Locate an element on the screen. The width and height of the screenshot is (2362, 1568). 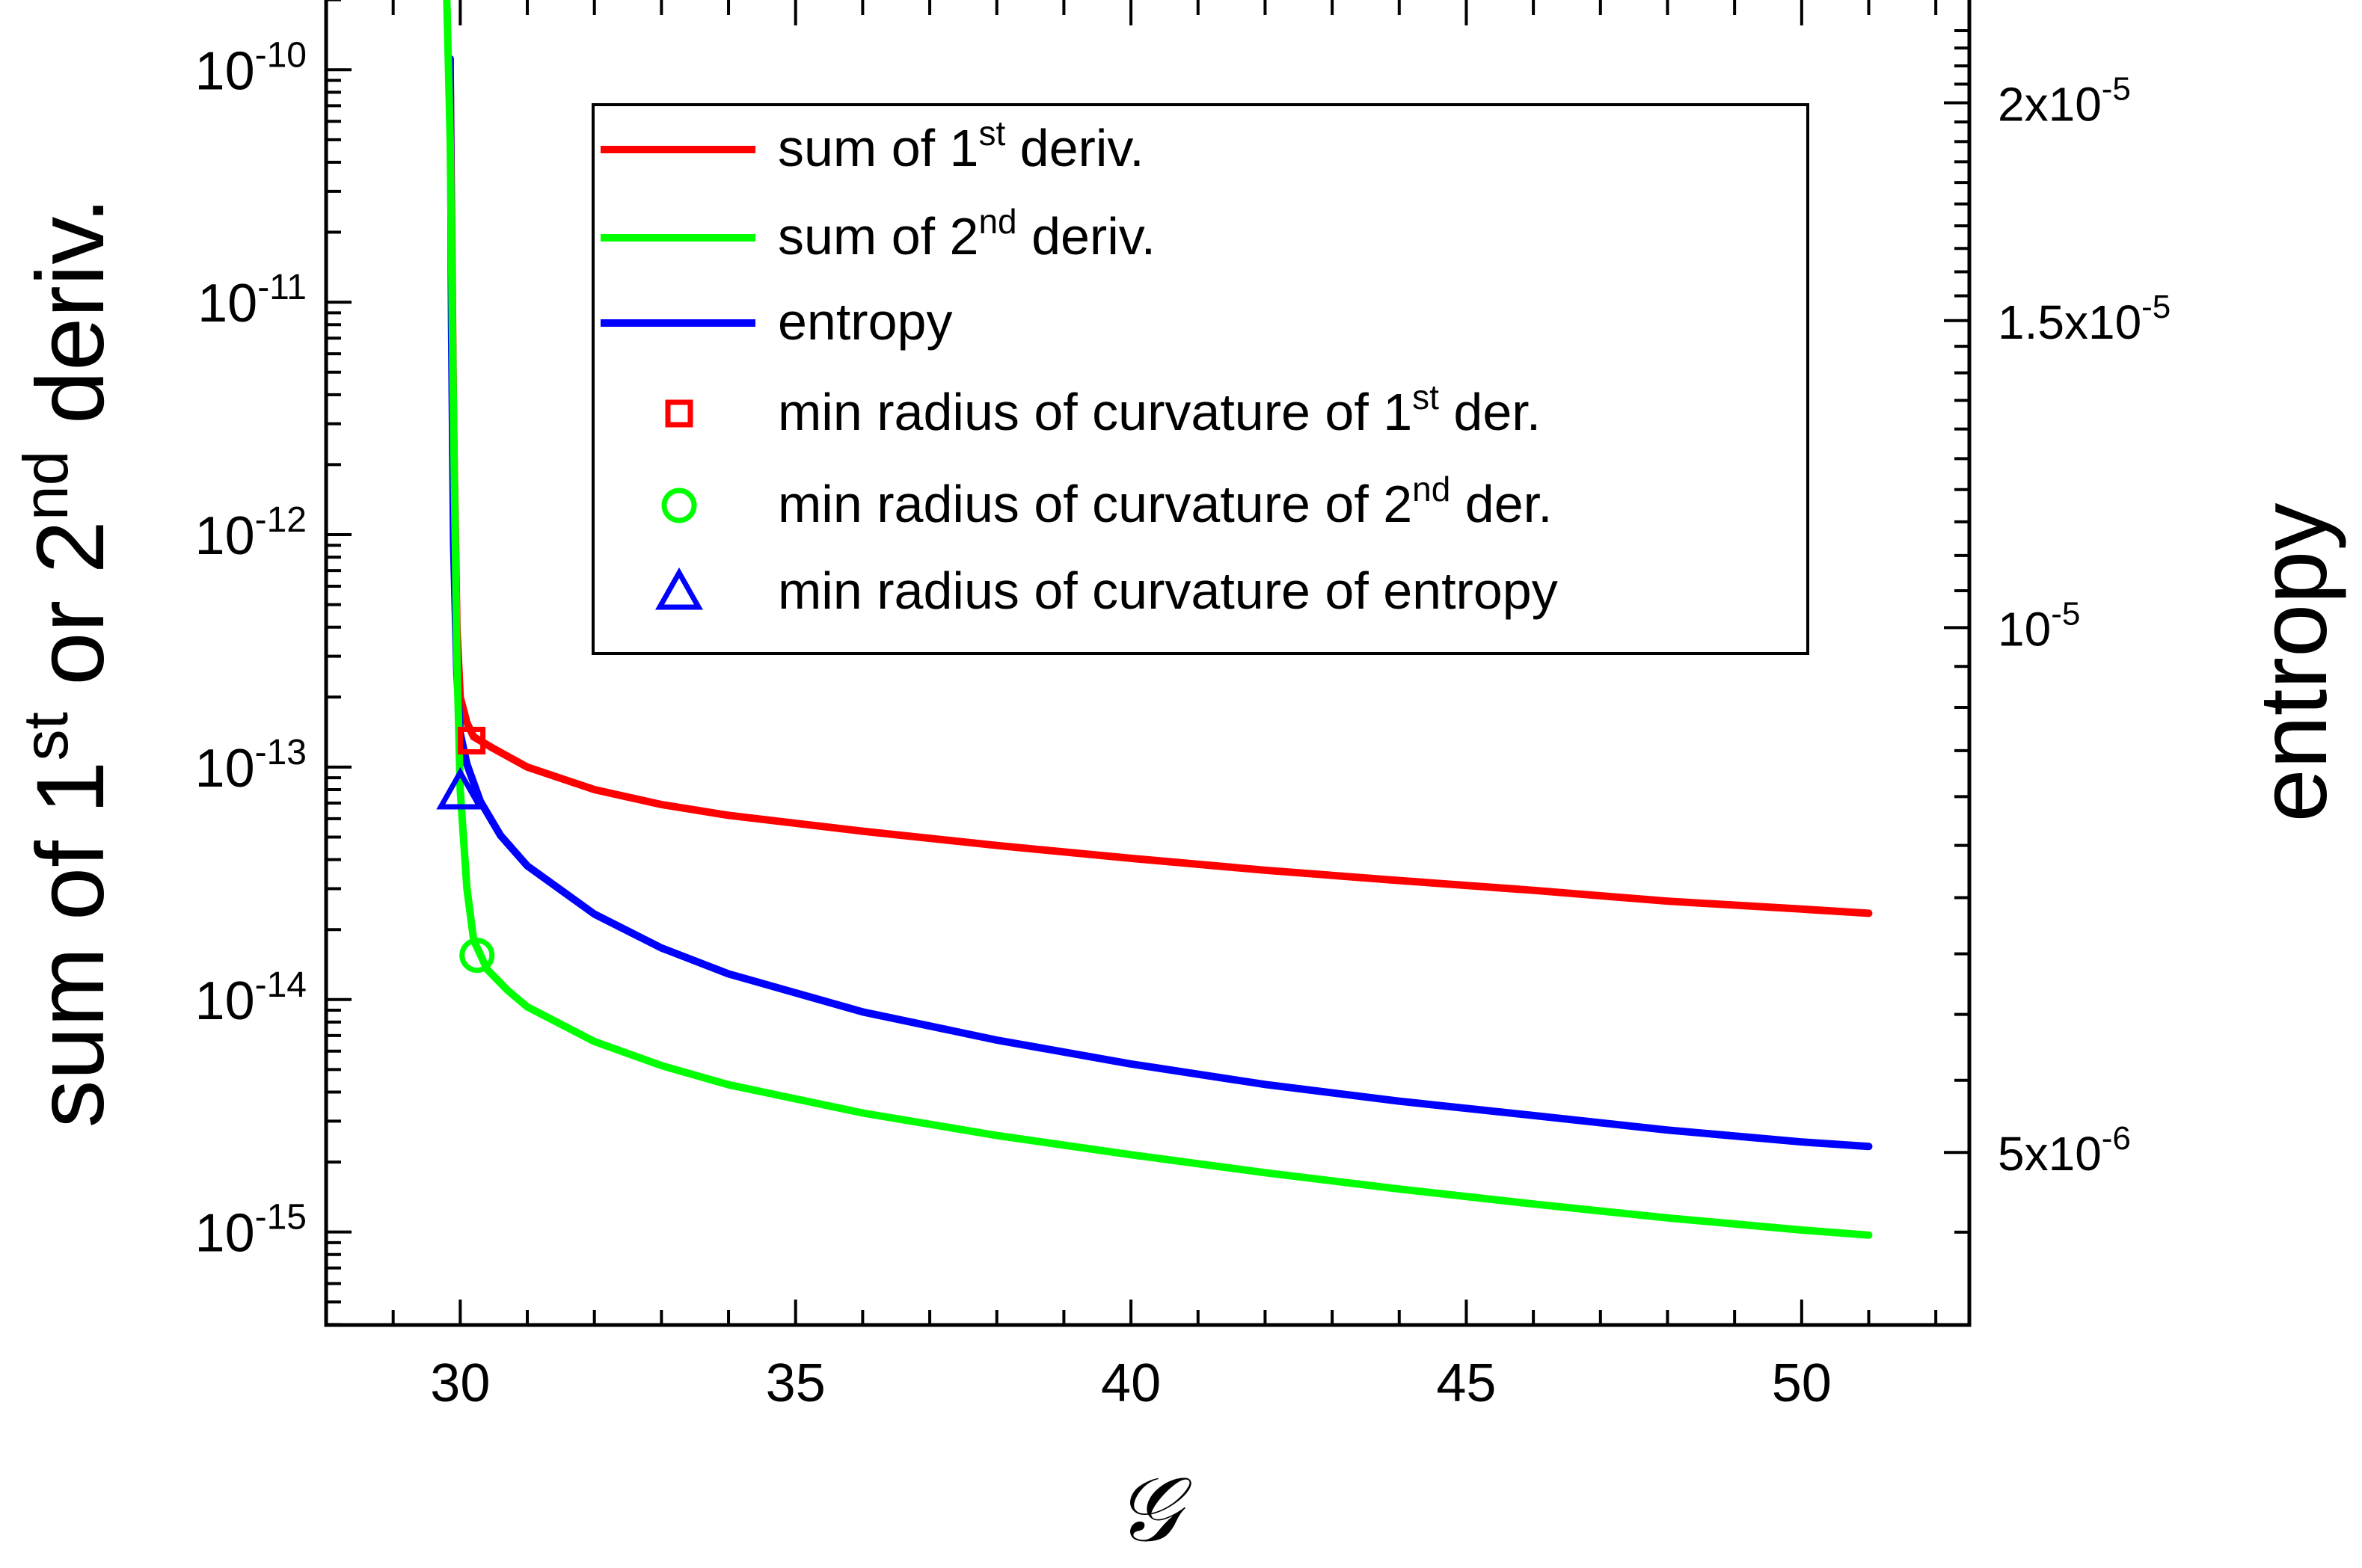
marker-circle is located at coordinates (477, 956).